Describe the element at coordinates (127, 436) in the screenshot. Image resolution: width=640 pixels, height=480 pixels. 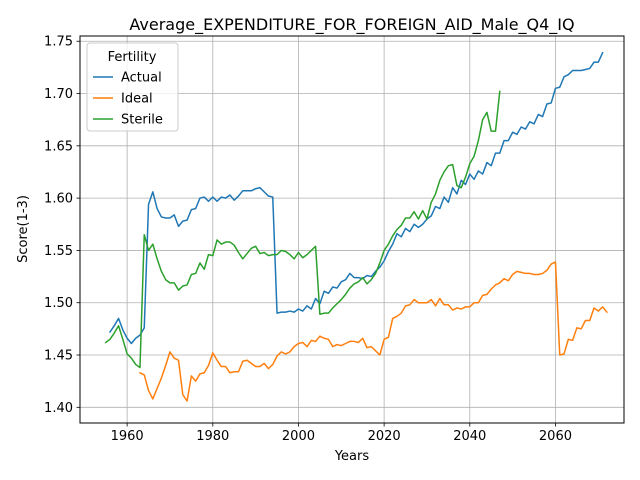
I see `x-tick-label: 1960` at that location.